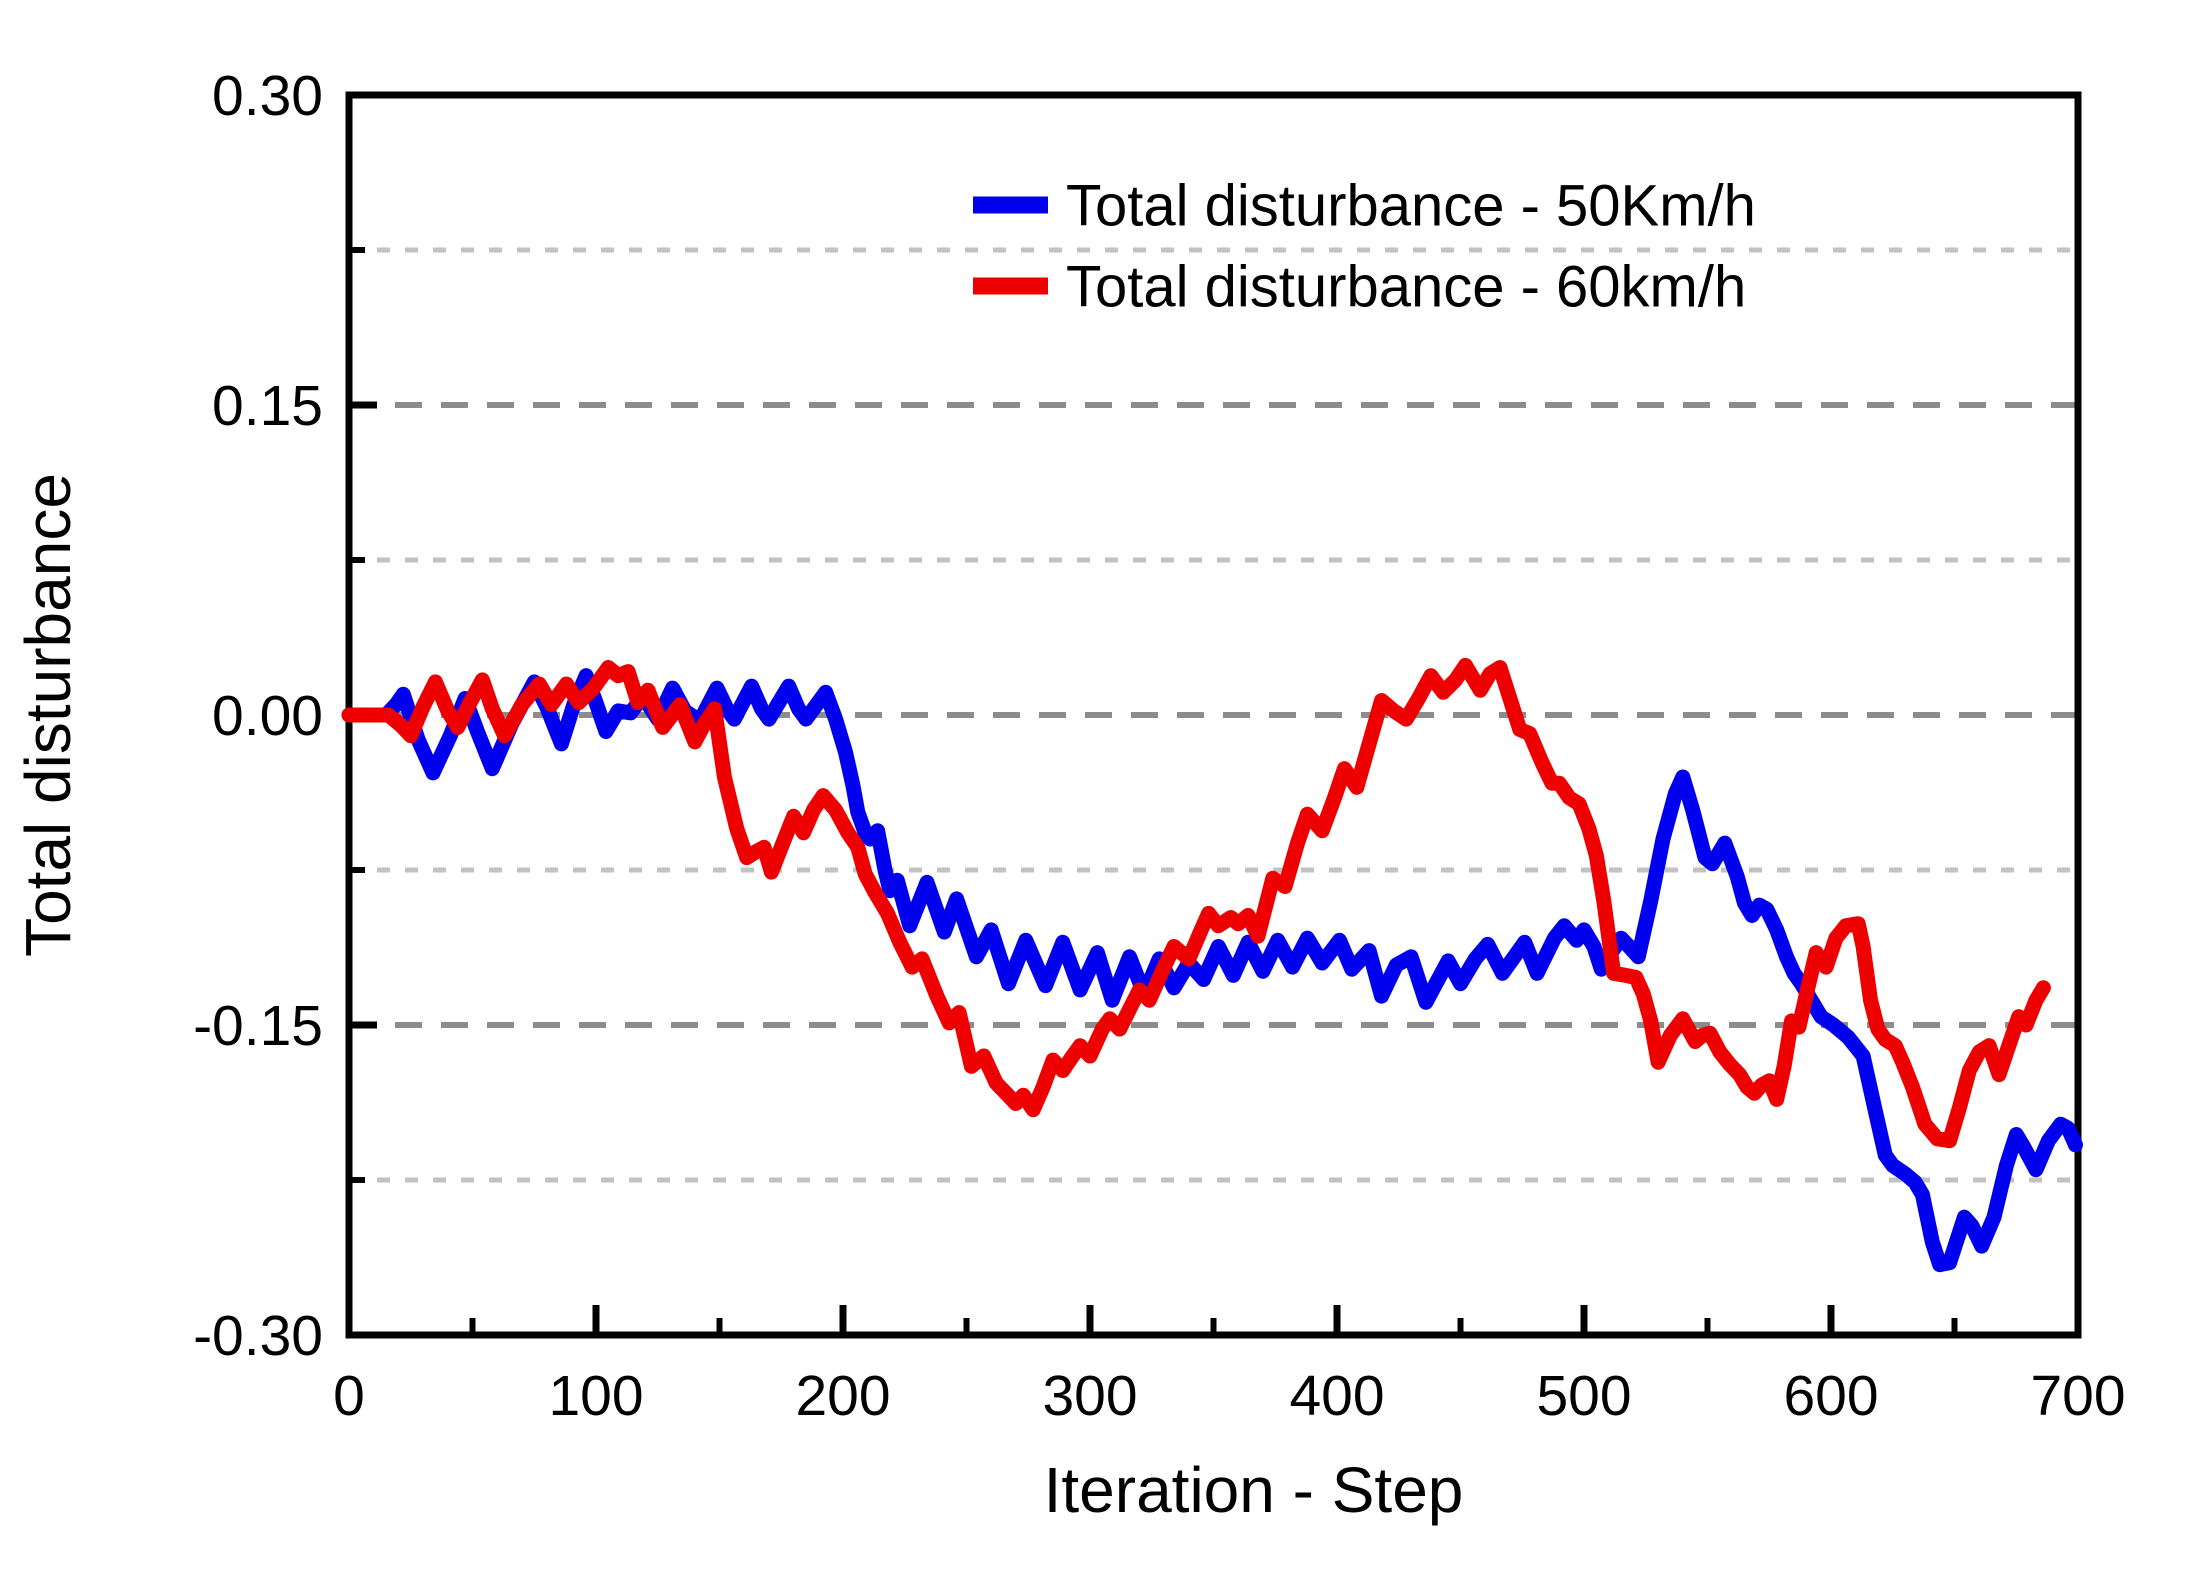 This screenshot has width=2191, height=1578. What do you see at coordinates (267, 716) in the screenshot?
I see `y-tick-label: 0.00` at bounding box center [267, 716].